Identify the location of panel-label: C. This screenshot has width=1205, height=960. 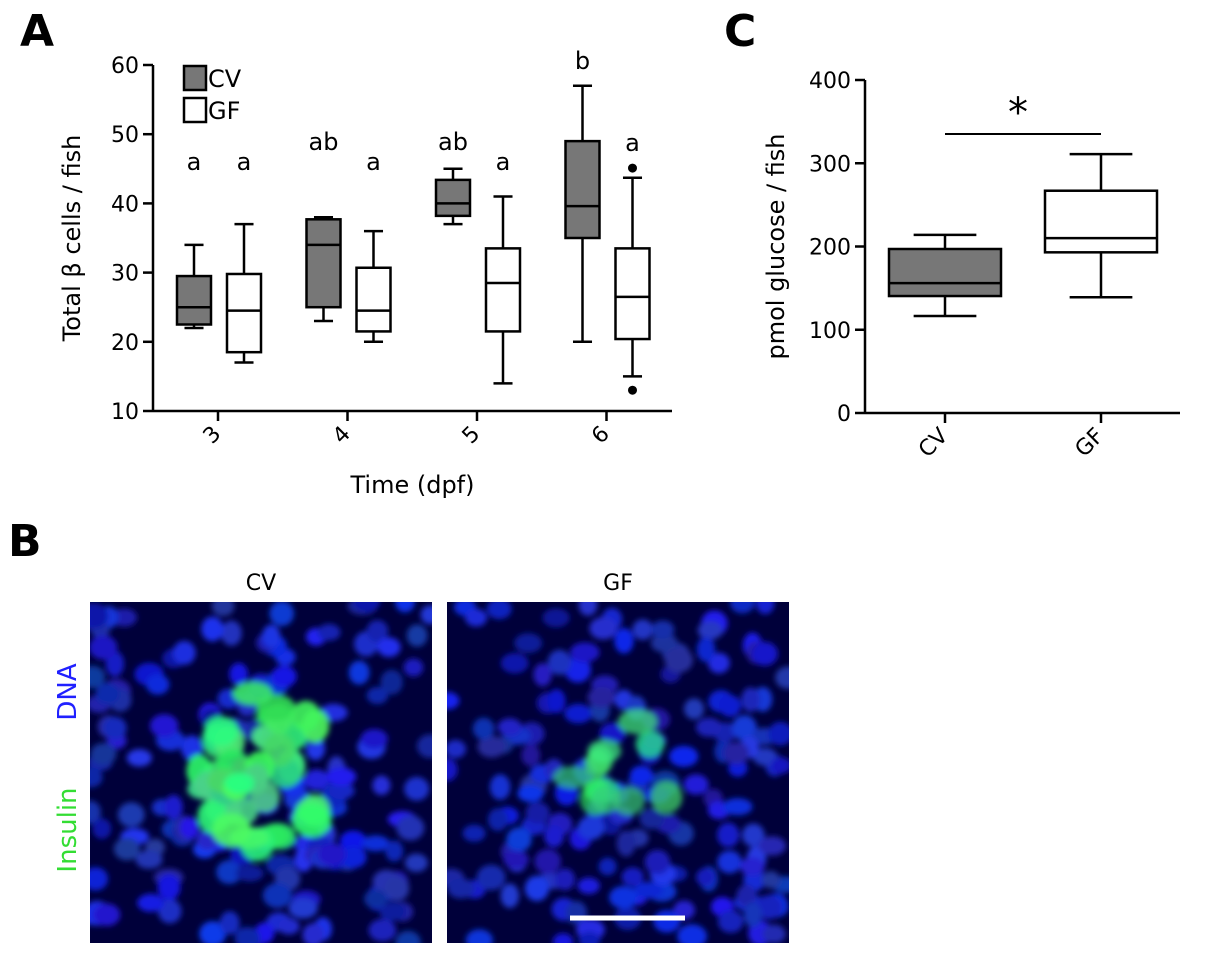
(740, 31).